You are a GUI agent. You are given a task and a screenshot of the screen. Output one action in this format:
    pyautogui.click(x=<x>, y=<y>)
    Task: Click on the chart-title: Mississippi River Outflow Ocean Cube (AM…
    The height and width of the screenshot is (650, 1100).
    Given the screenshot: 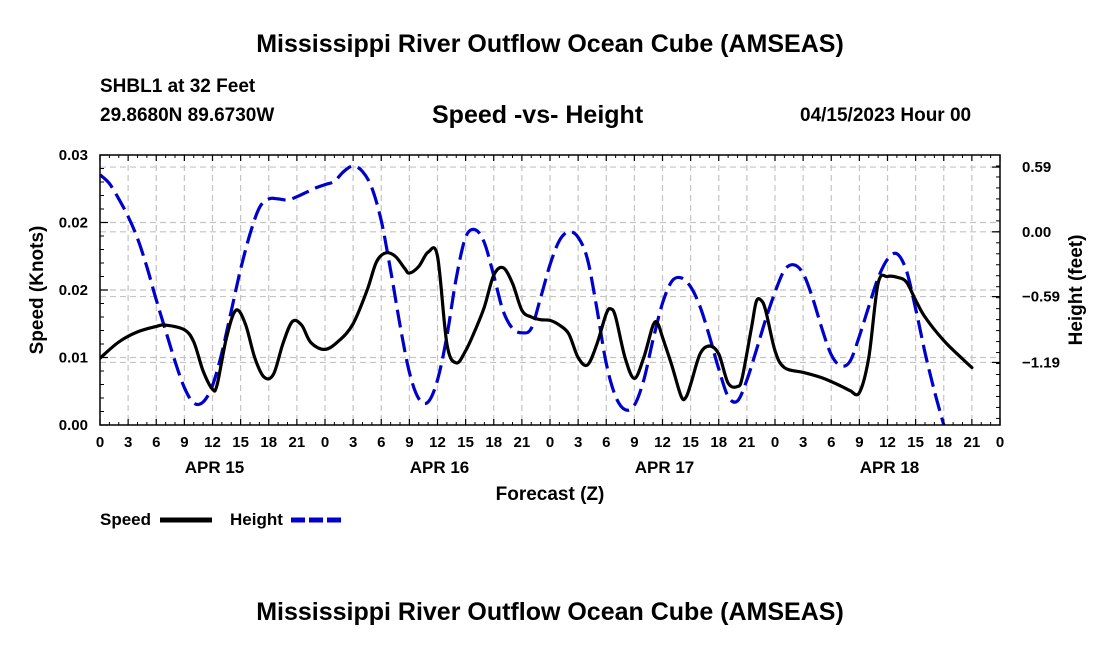 What is the action you would take?
    pyautogui.click(x=550, y=44)
    